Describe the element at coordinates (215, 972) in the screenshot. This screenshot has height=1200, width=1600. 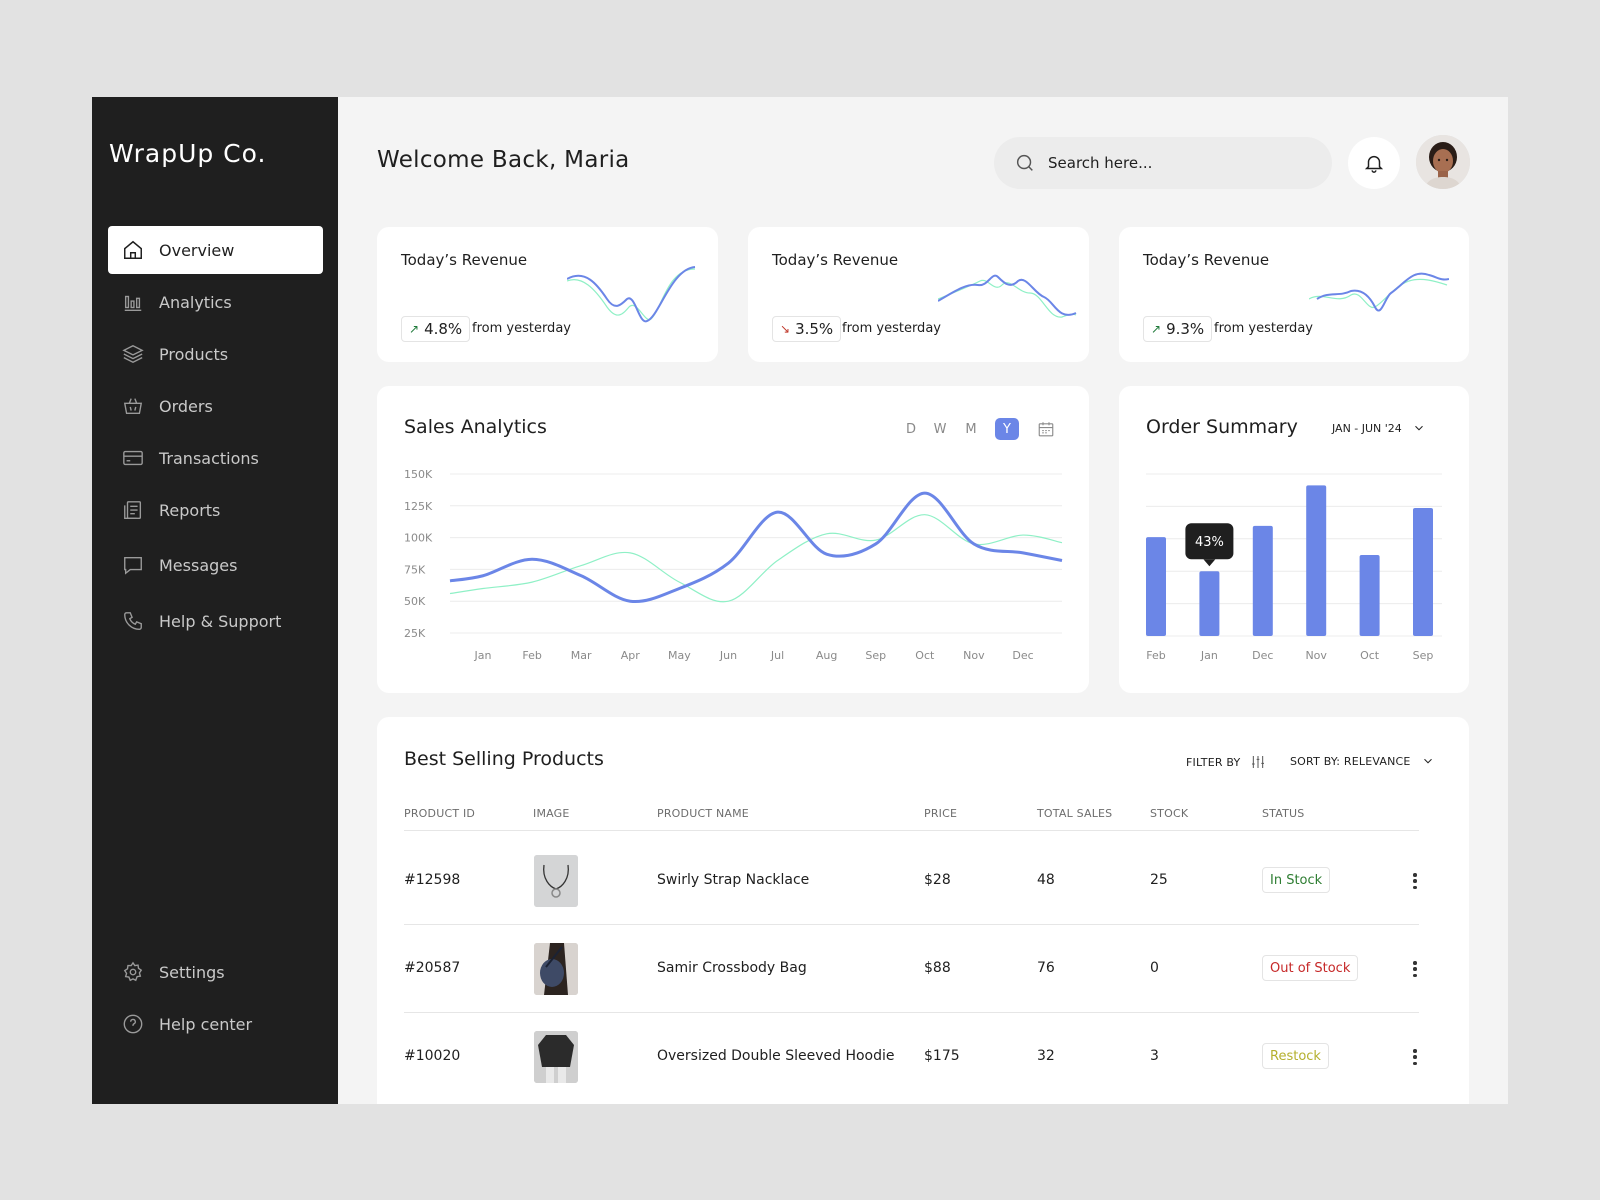
I see `sidebar-item-settings: Settings` at that location.